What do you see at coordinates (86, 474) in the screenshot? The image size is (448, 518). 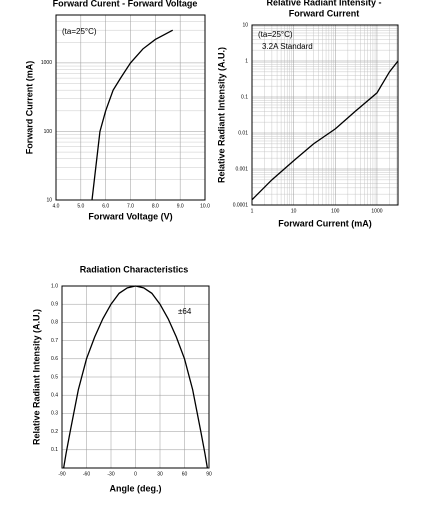 I see `x-tick-label: -60` at bounding box center [86, 474].